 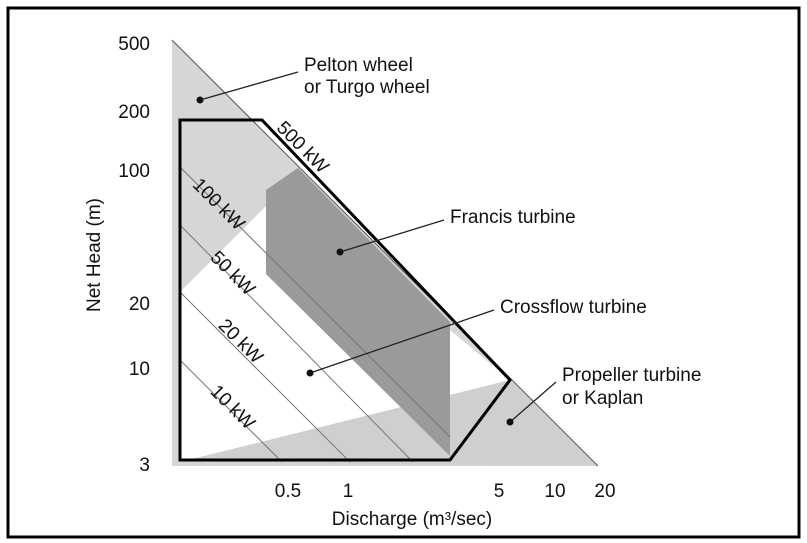 What do you see at coordinates (367, 87) in the screenshot?
I see `region-label: or Turgo wheel` at bounding box center [367, 87].